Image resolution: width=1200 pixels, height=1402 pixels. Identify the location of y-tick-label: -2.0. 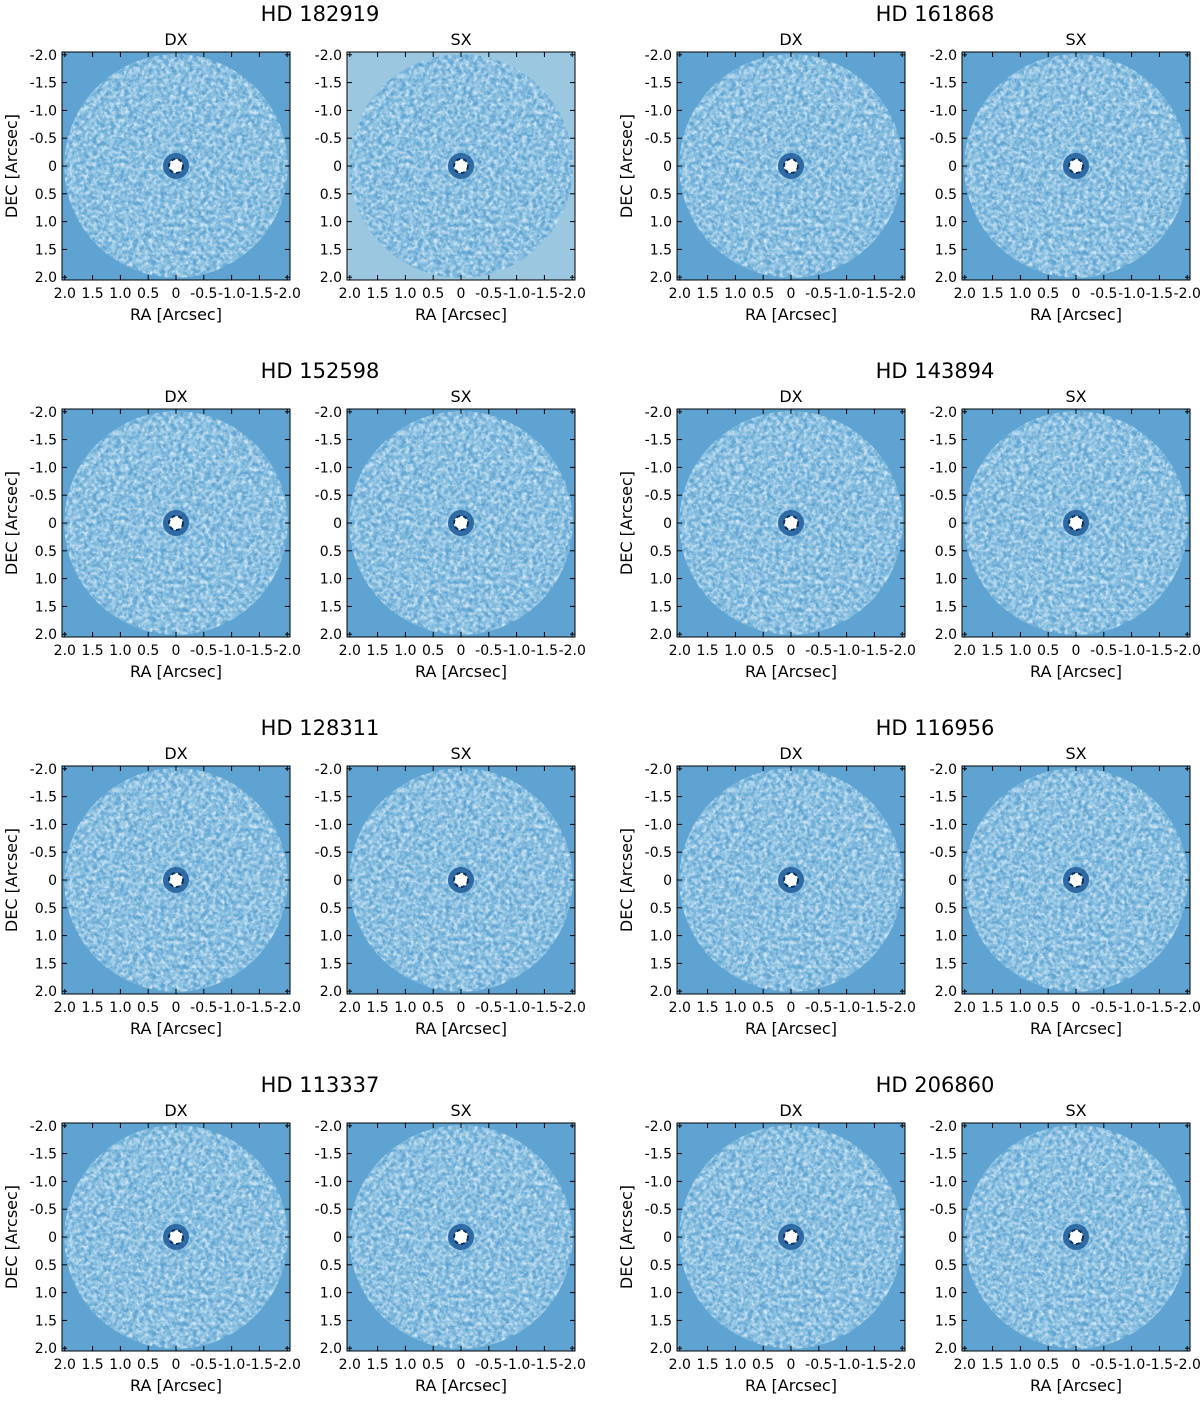
(658, 413).